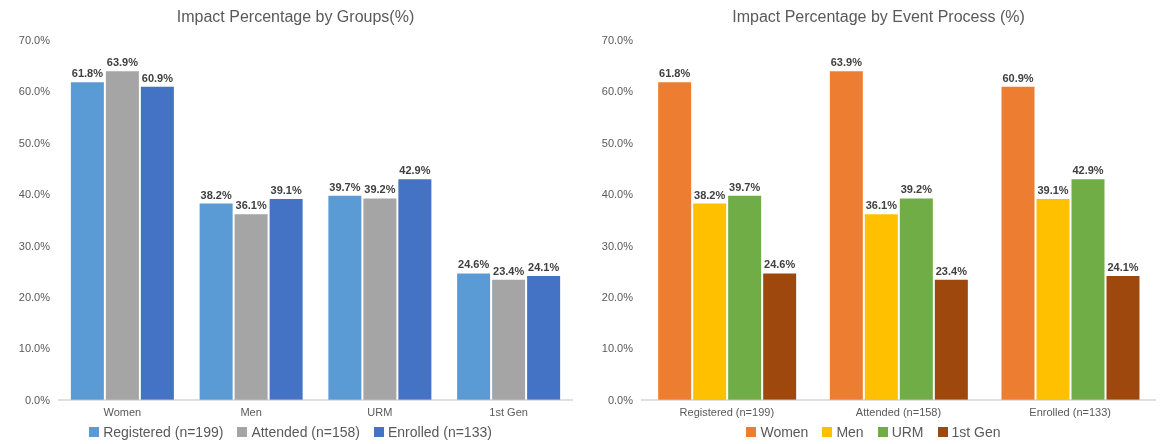  I want to click on x-tick-label: Women, so click(122, 411).